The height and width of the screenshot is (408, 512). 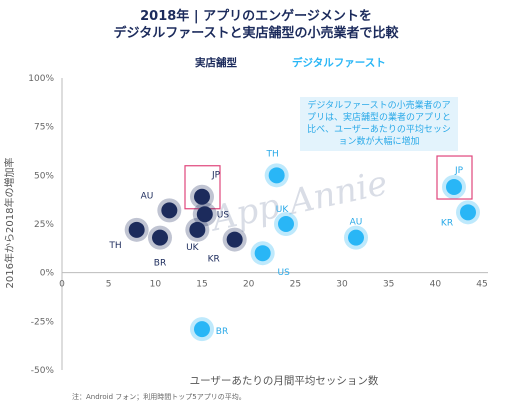 I want to click on y-tick-label: -50%, so click(x=43, y=371).